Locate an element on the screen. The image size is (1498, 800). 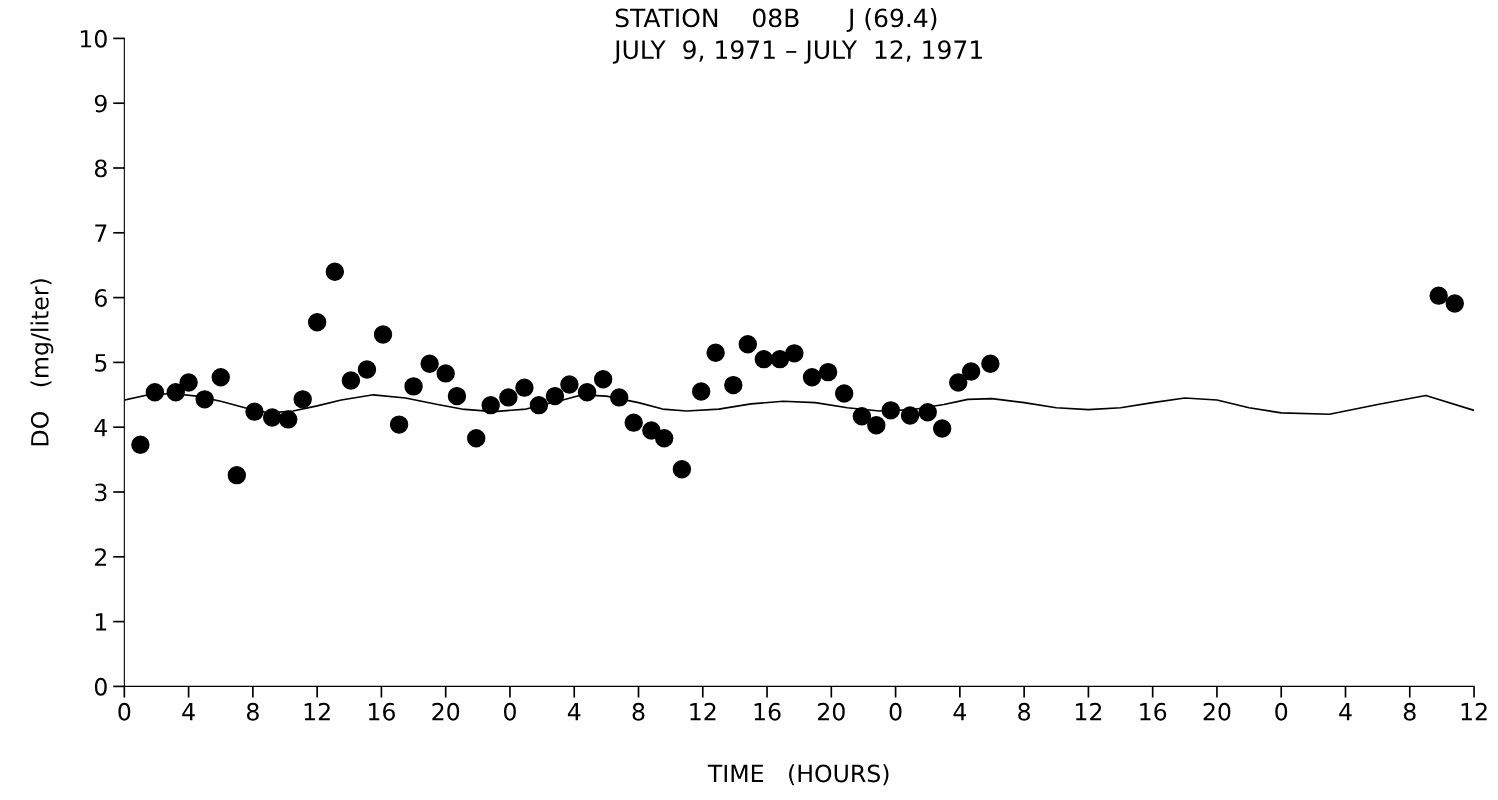
y-tick-label: 6 is located at coordinates (100, 298).